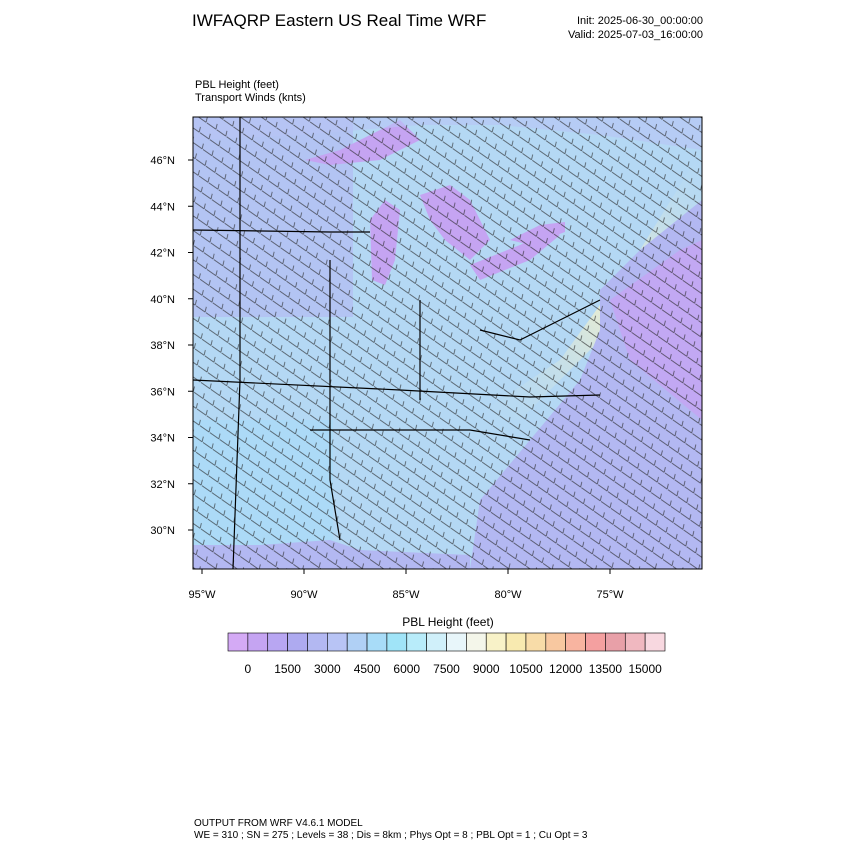 This screenshot has height=855, width=850. I want to click on lat-axis: 46°N 44°N 42°N 40°N 38°N 36°N 34°N 32°N 30°N, so click(171, 346).